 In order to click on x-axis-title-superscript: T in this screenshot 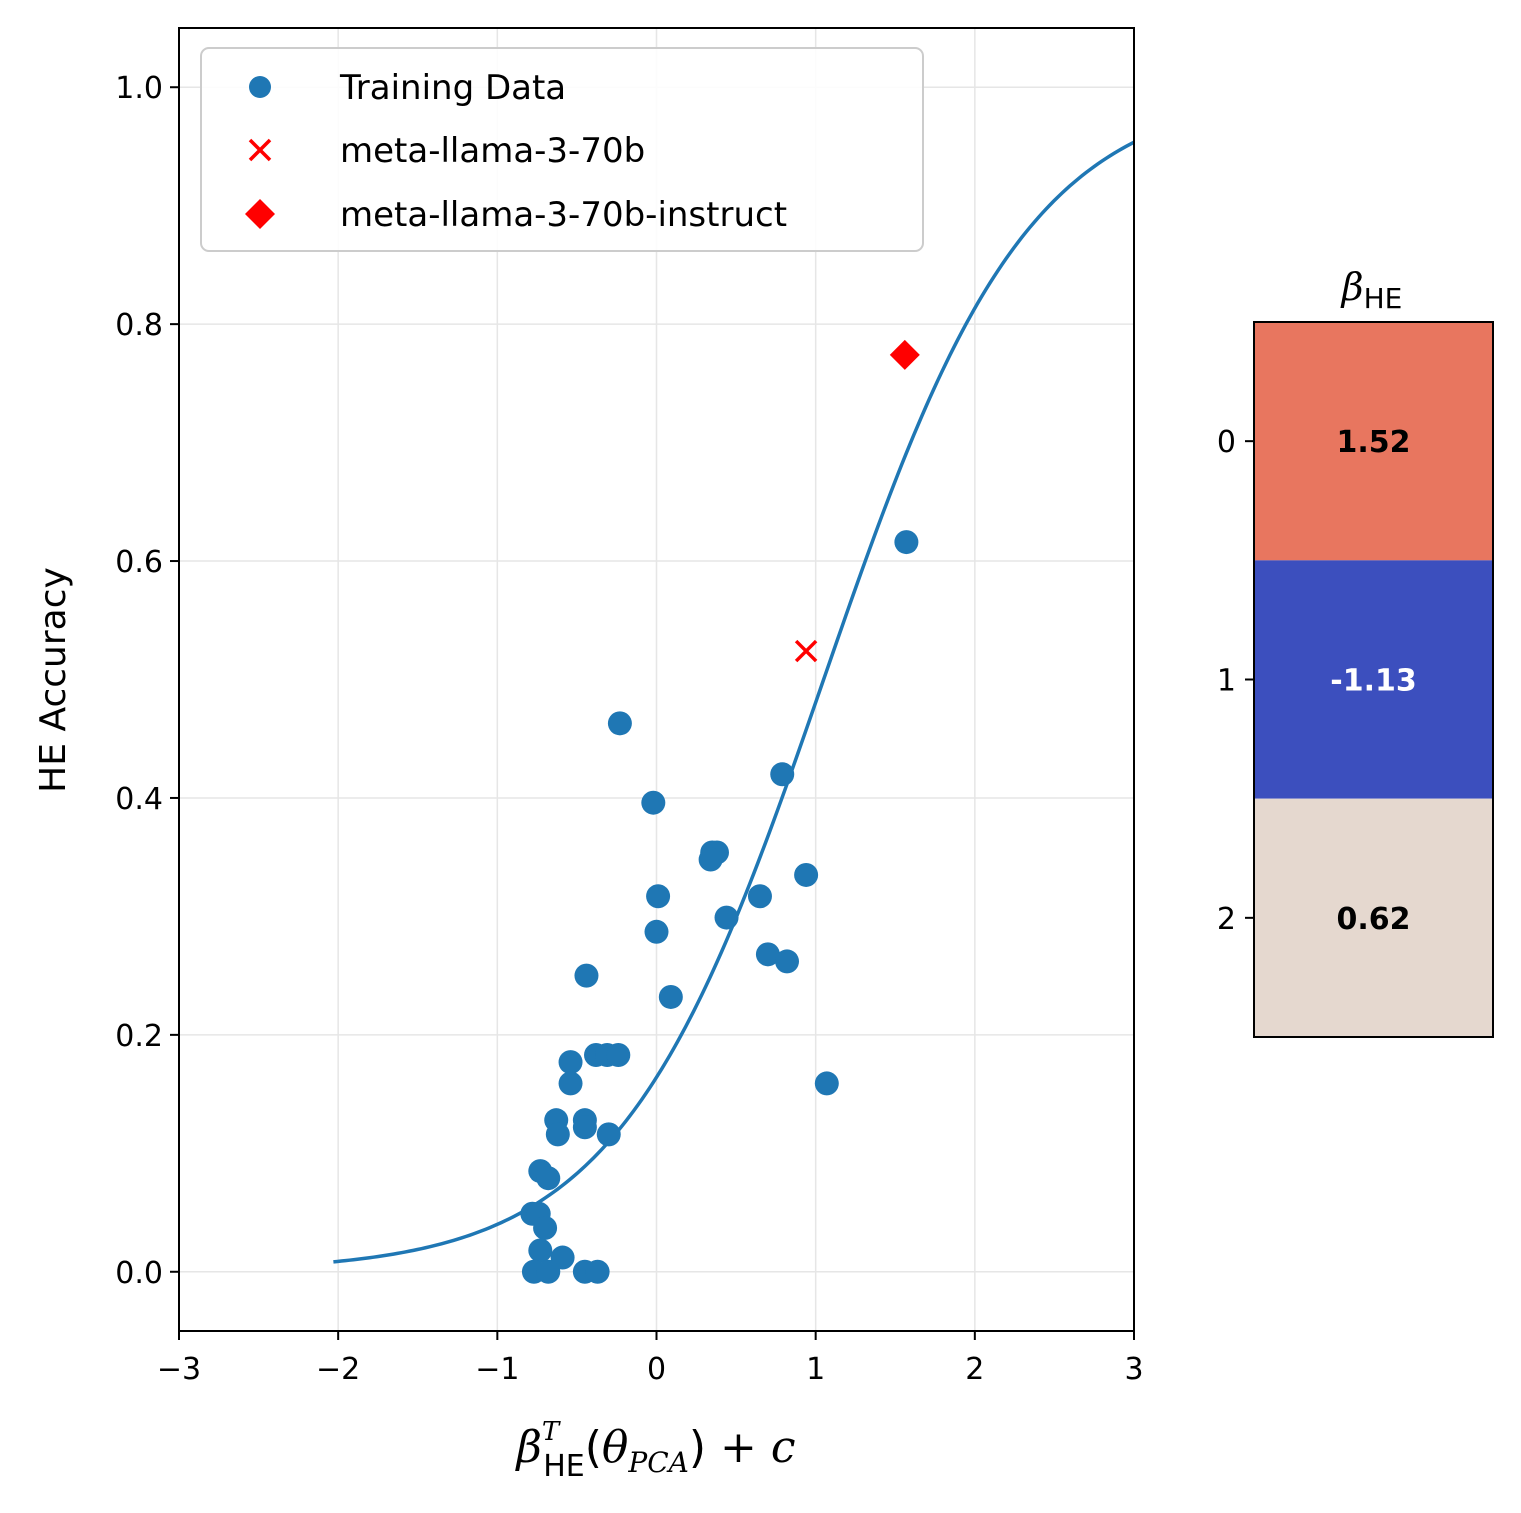, I will do `click(551, 1432)`.